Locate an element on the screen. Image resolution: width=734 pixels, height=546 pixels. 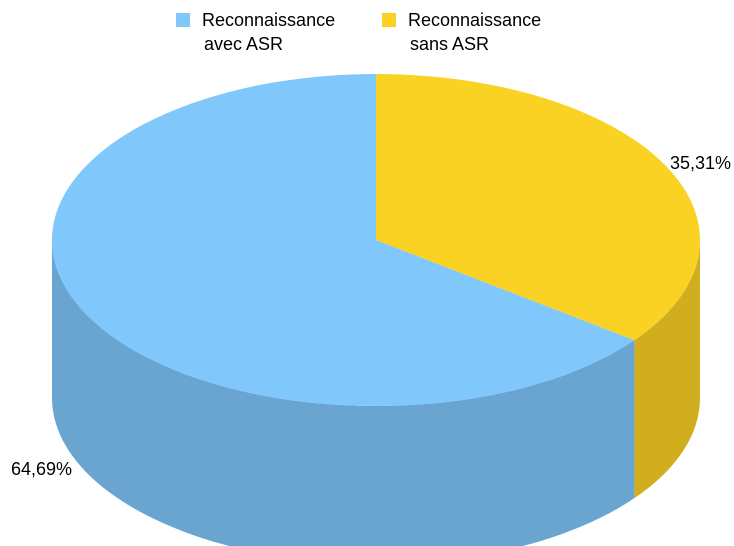
legend-label-avec-asr-line2: avec ASR is located at coordinates (244, 44).